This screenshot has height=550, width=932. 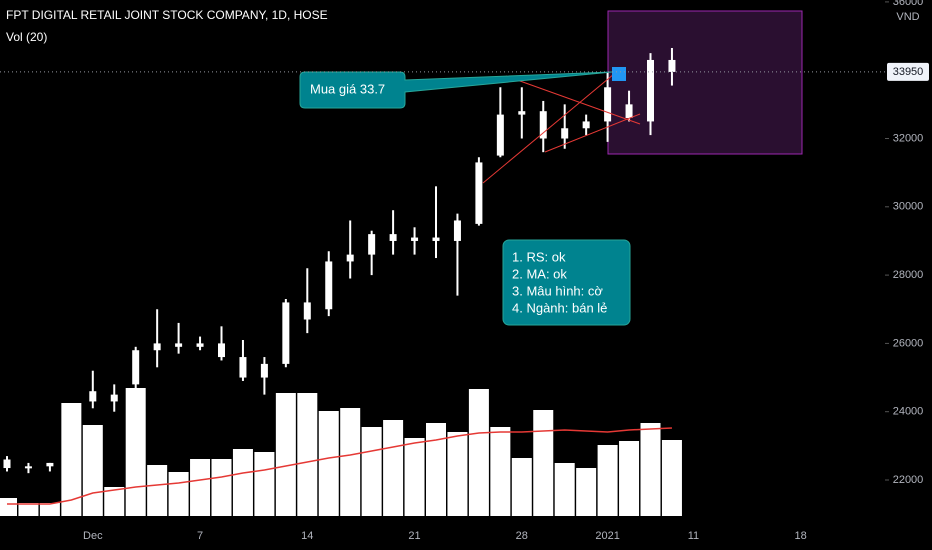 What do you see at coordinates (539, 256) in the screenshot?
I see `checklist-item: 1. RS: ok` at bounding box center [539, 256].